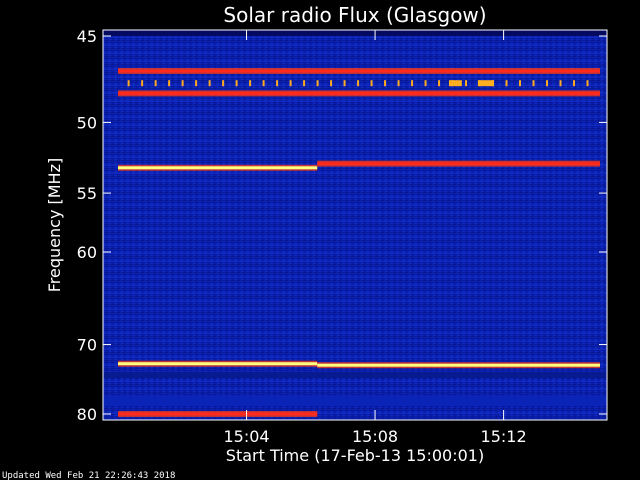 This screenshot has height=480, width=640. I want to click on dark-band-low, so click(355, 375).